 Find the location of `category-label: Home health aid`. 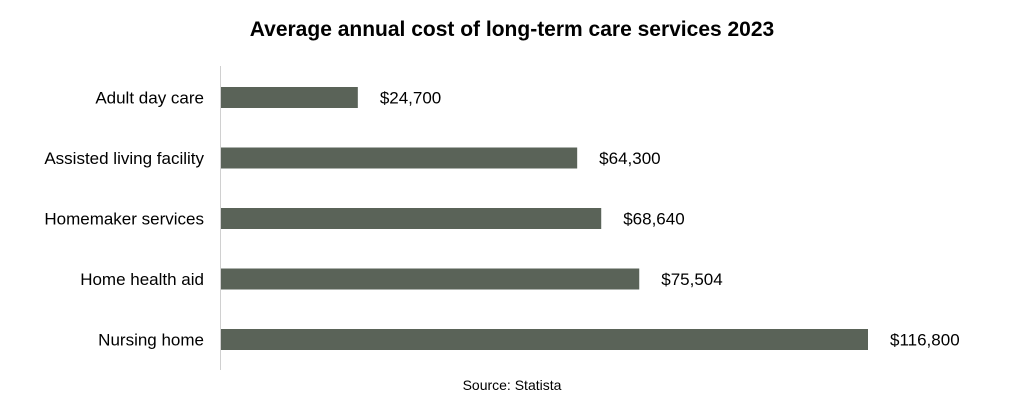

category-label: Home health aid is located at coordinates (142, 279).